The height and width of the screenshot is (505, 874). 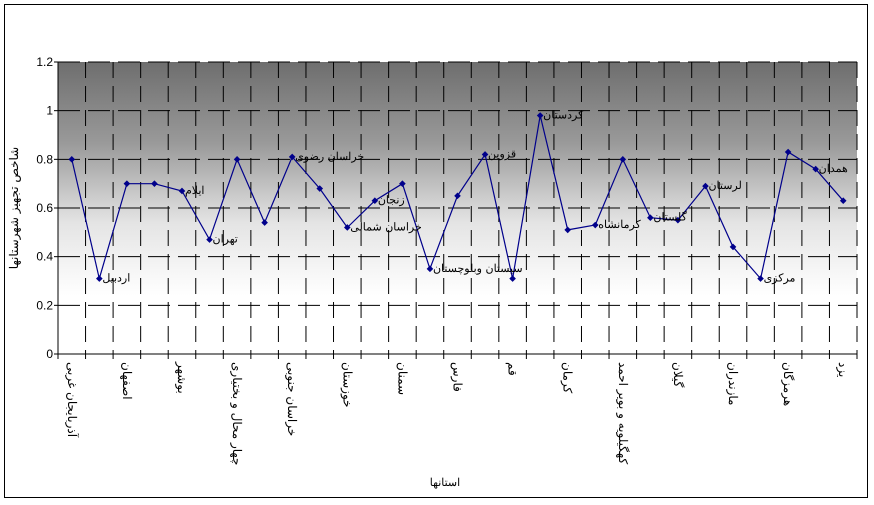 I want to click on point-label: کرمانشاه, so click(x=619, y=224).